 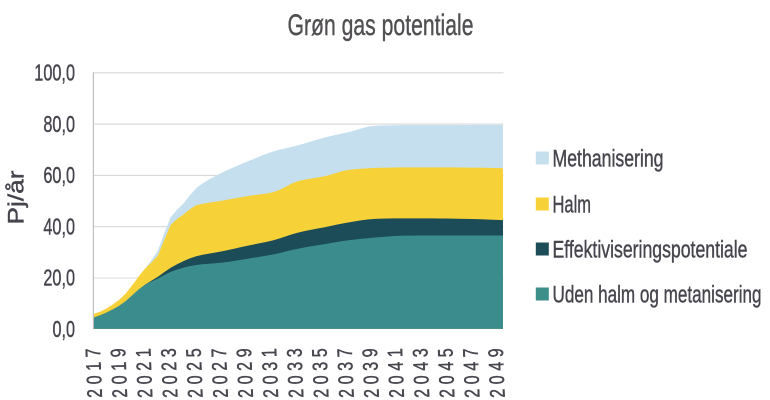 What do you see at coordinates (371, 370) in the screenshot?
I see `svg-text: 2039` at bounding box center [371, 370].